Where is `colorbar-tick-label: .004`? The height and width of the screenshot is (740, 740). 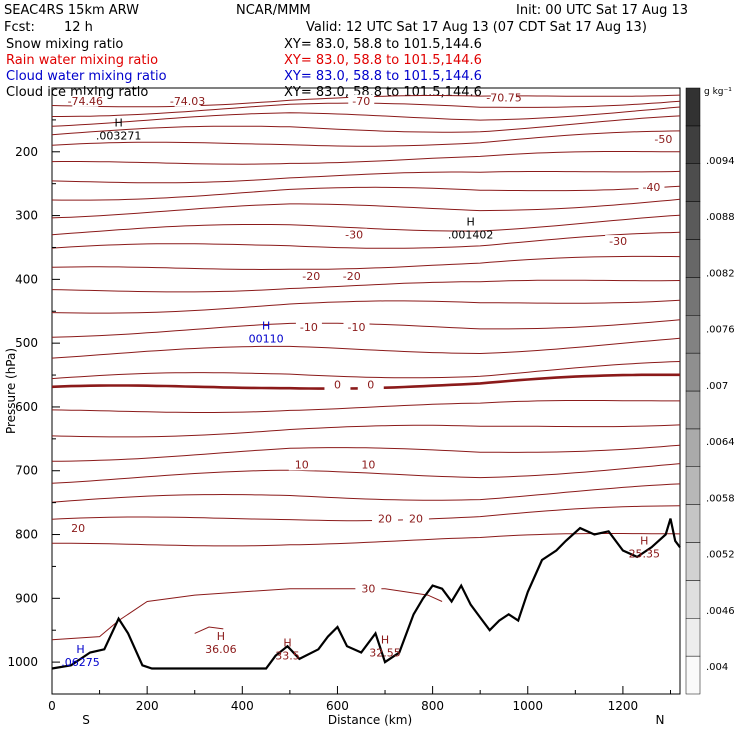 colorbar-tick-label: .004 is located at coordinates (717, 667).